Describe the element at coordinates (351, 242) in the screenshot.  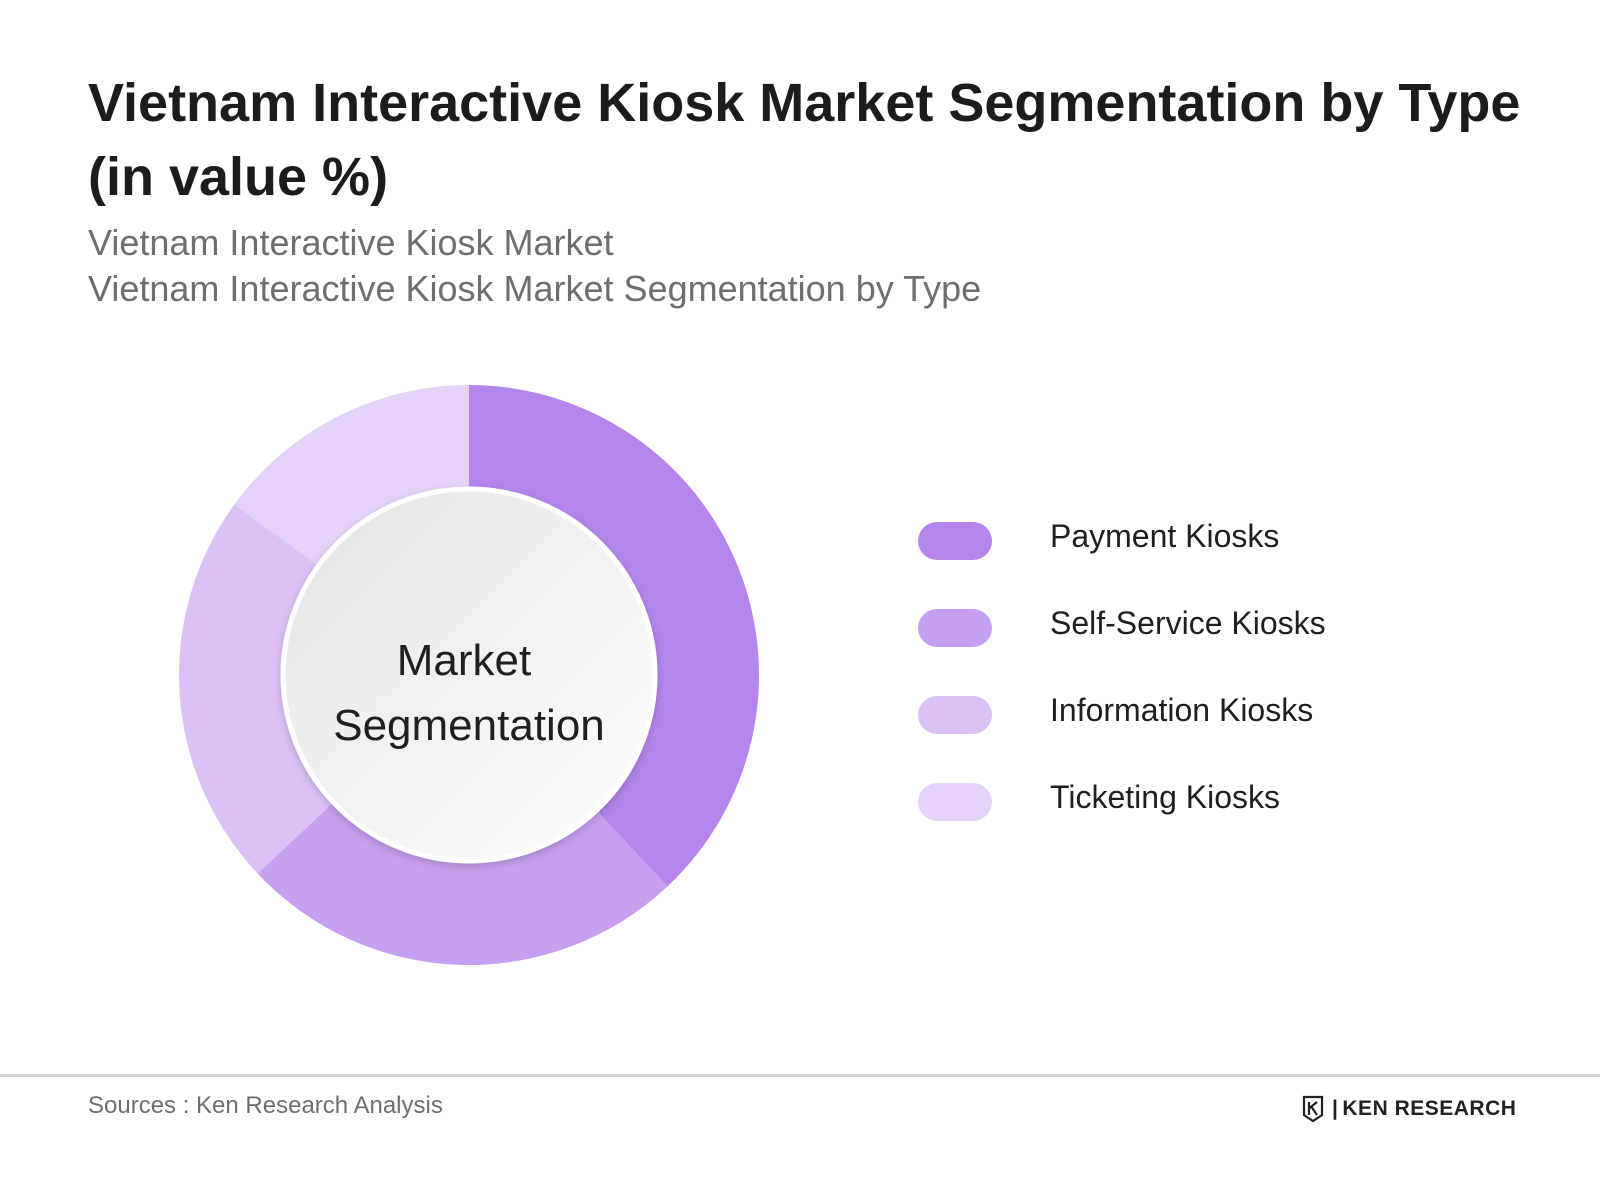
I see `subtitle-line-market: Vietnam Interactive Kiosk Market` at that location.